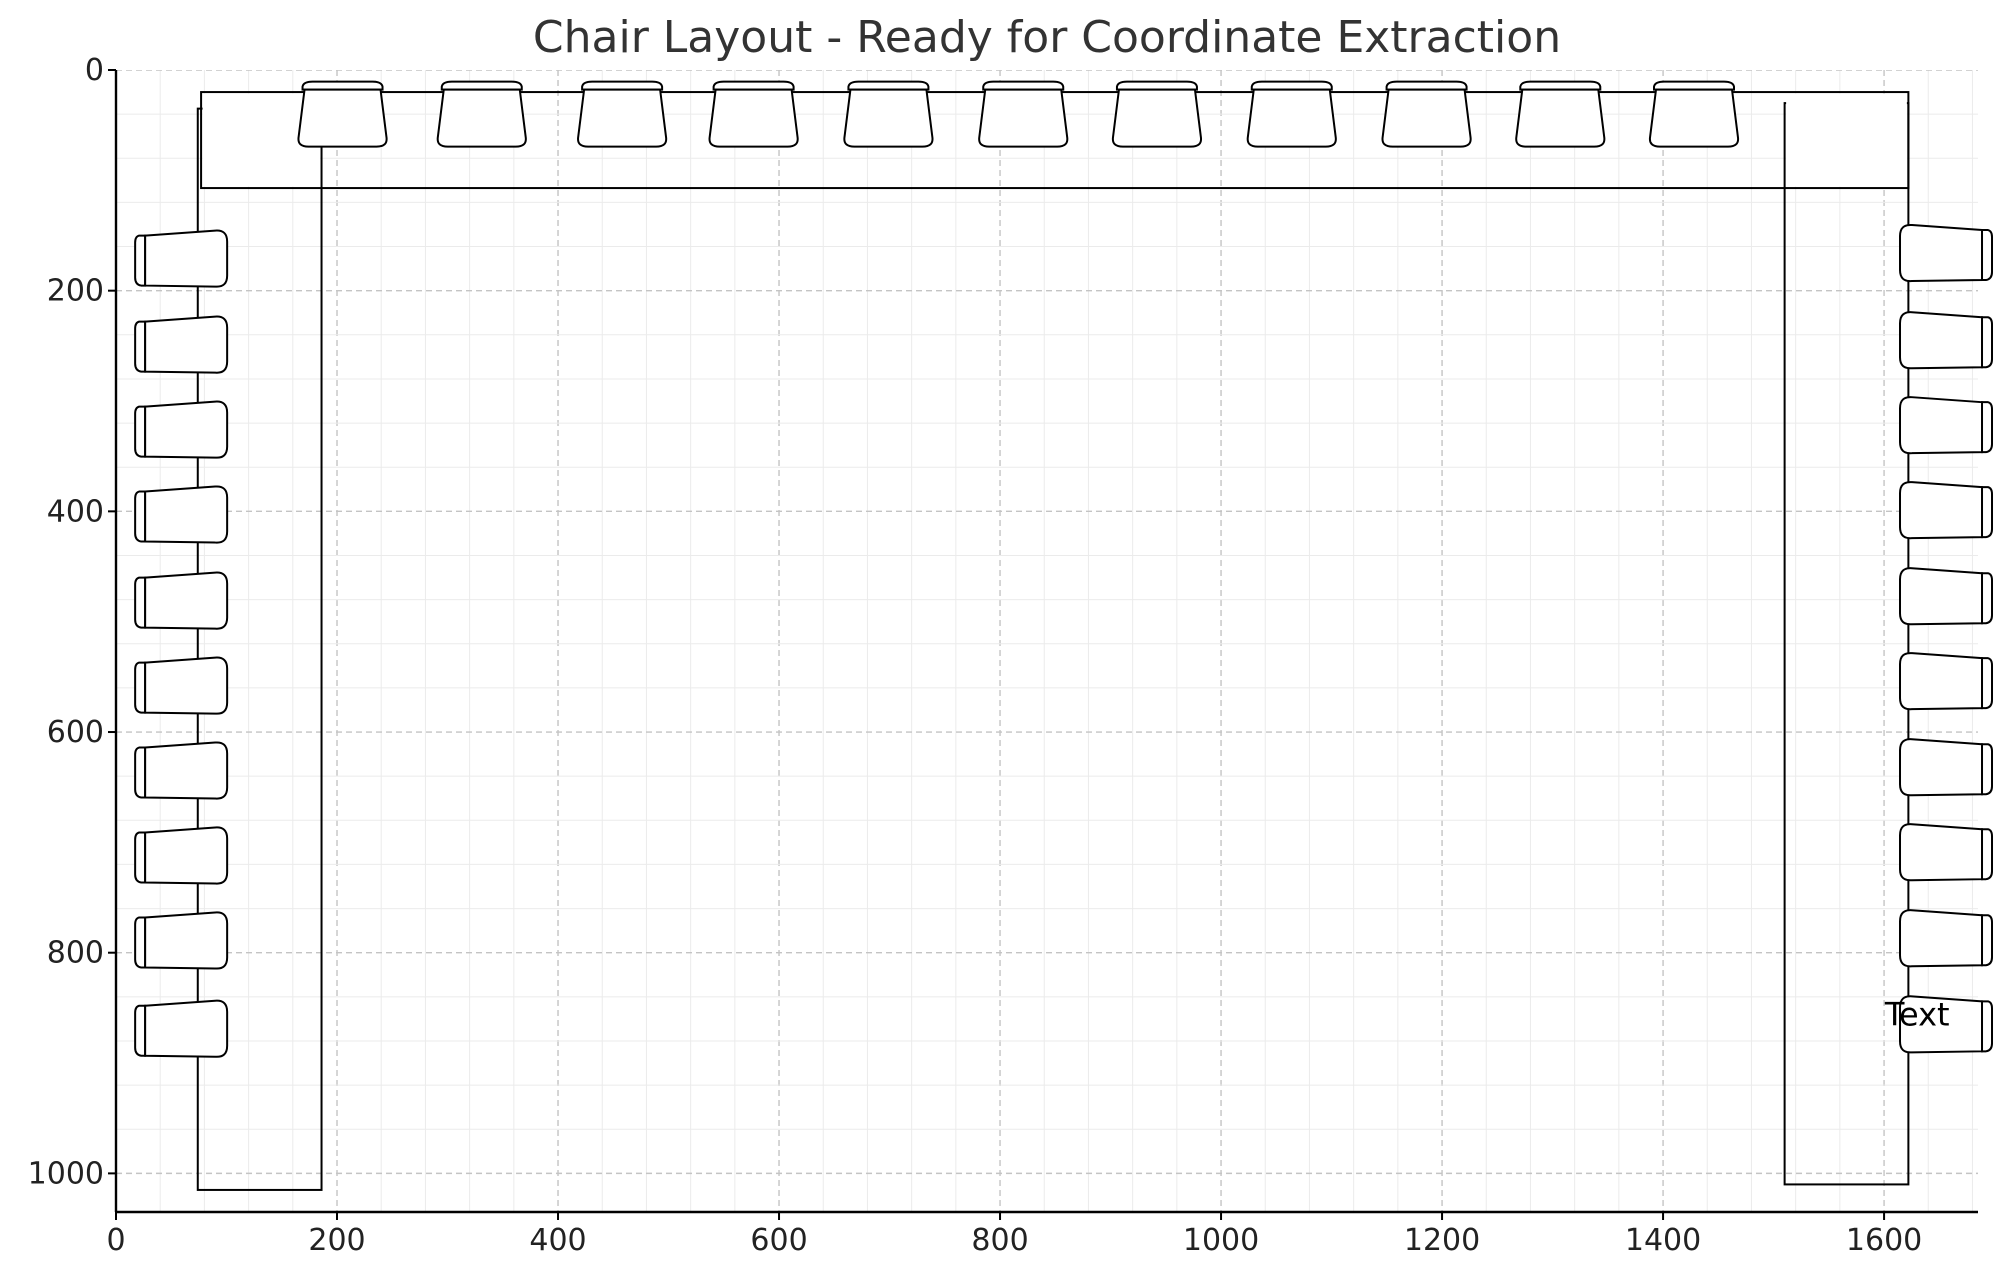 This screenshot has height=1274, width=1994. What do you see at coordinates (1663, 1240) in the screenshot?
I see `x-tick-label: 1400` at bounding box center [1663, 1240].